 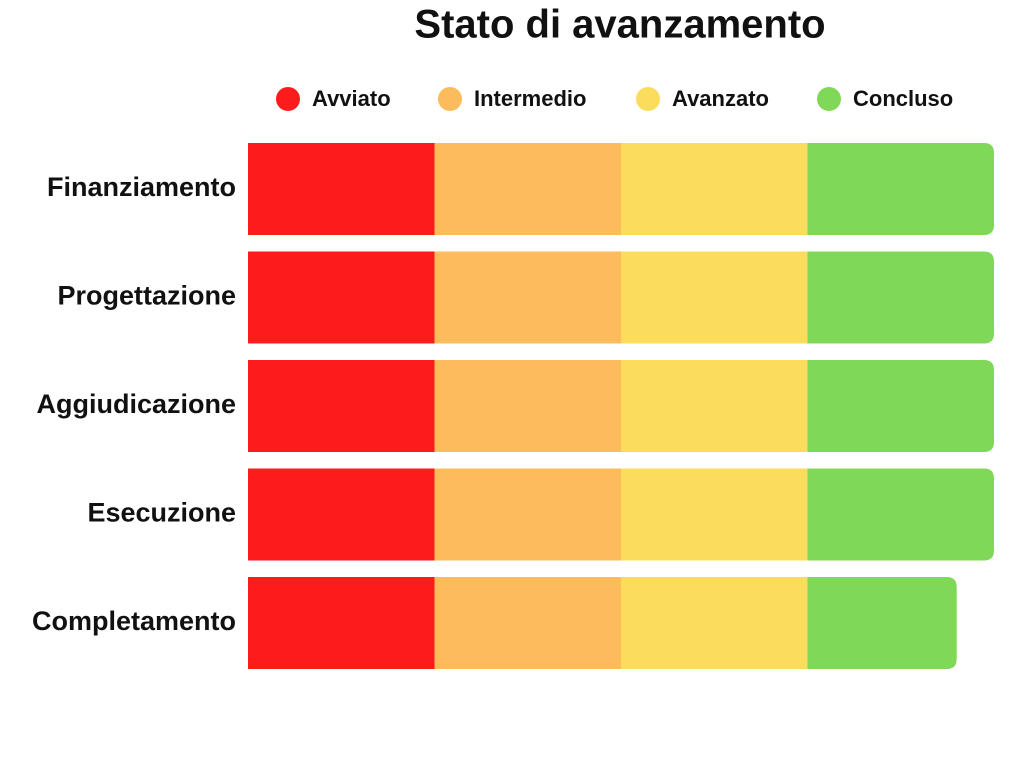 What do you see at coordinates (619, 25) in the screenshot?
I see `chart-title: Stato di avanzamento` at bounding box center [619, 25].